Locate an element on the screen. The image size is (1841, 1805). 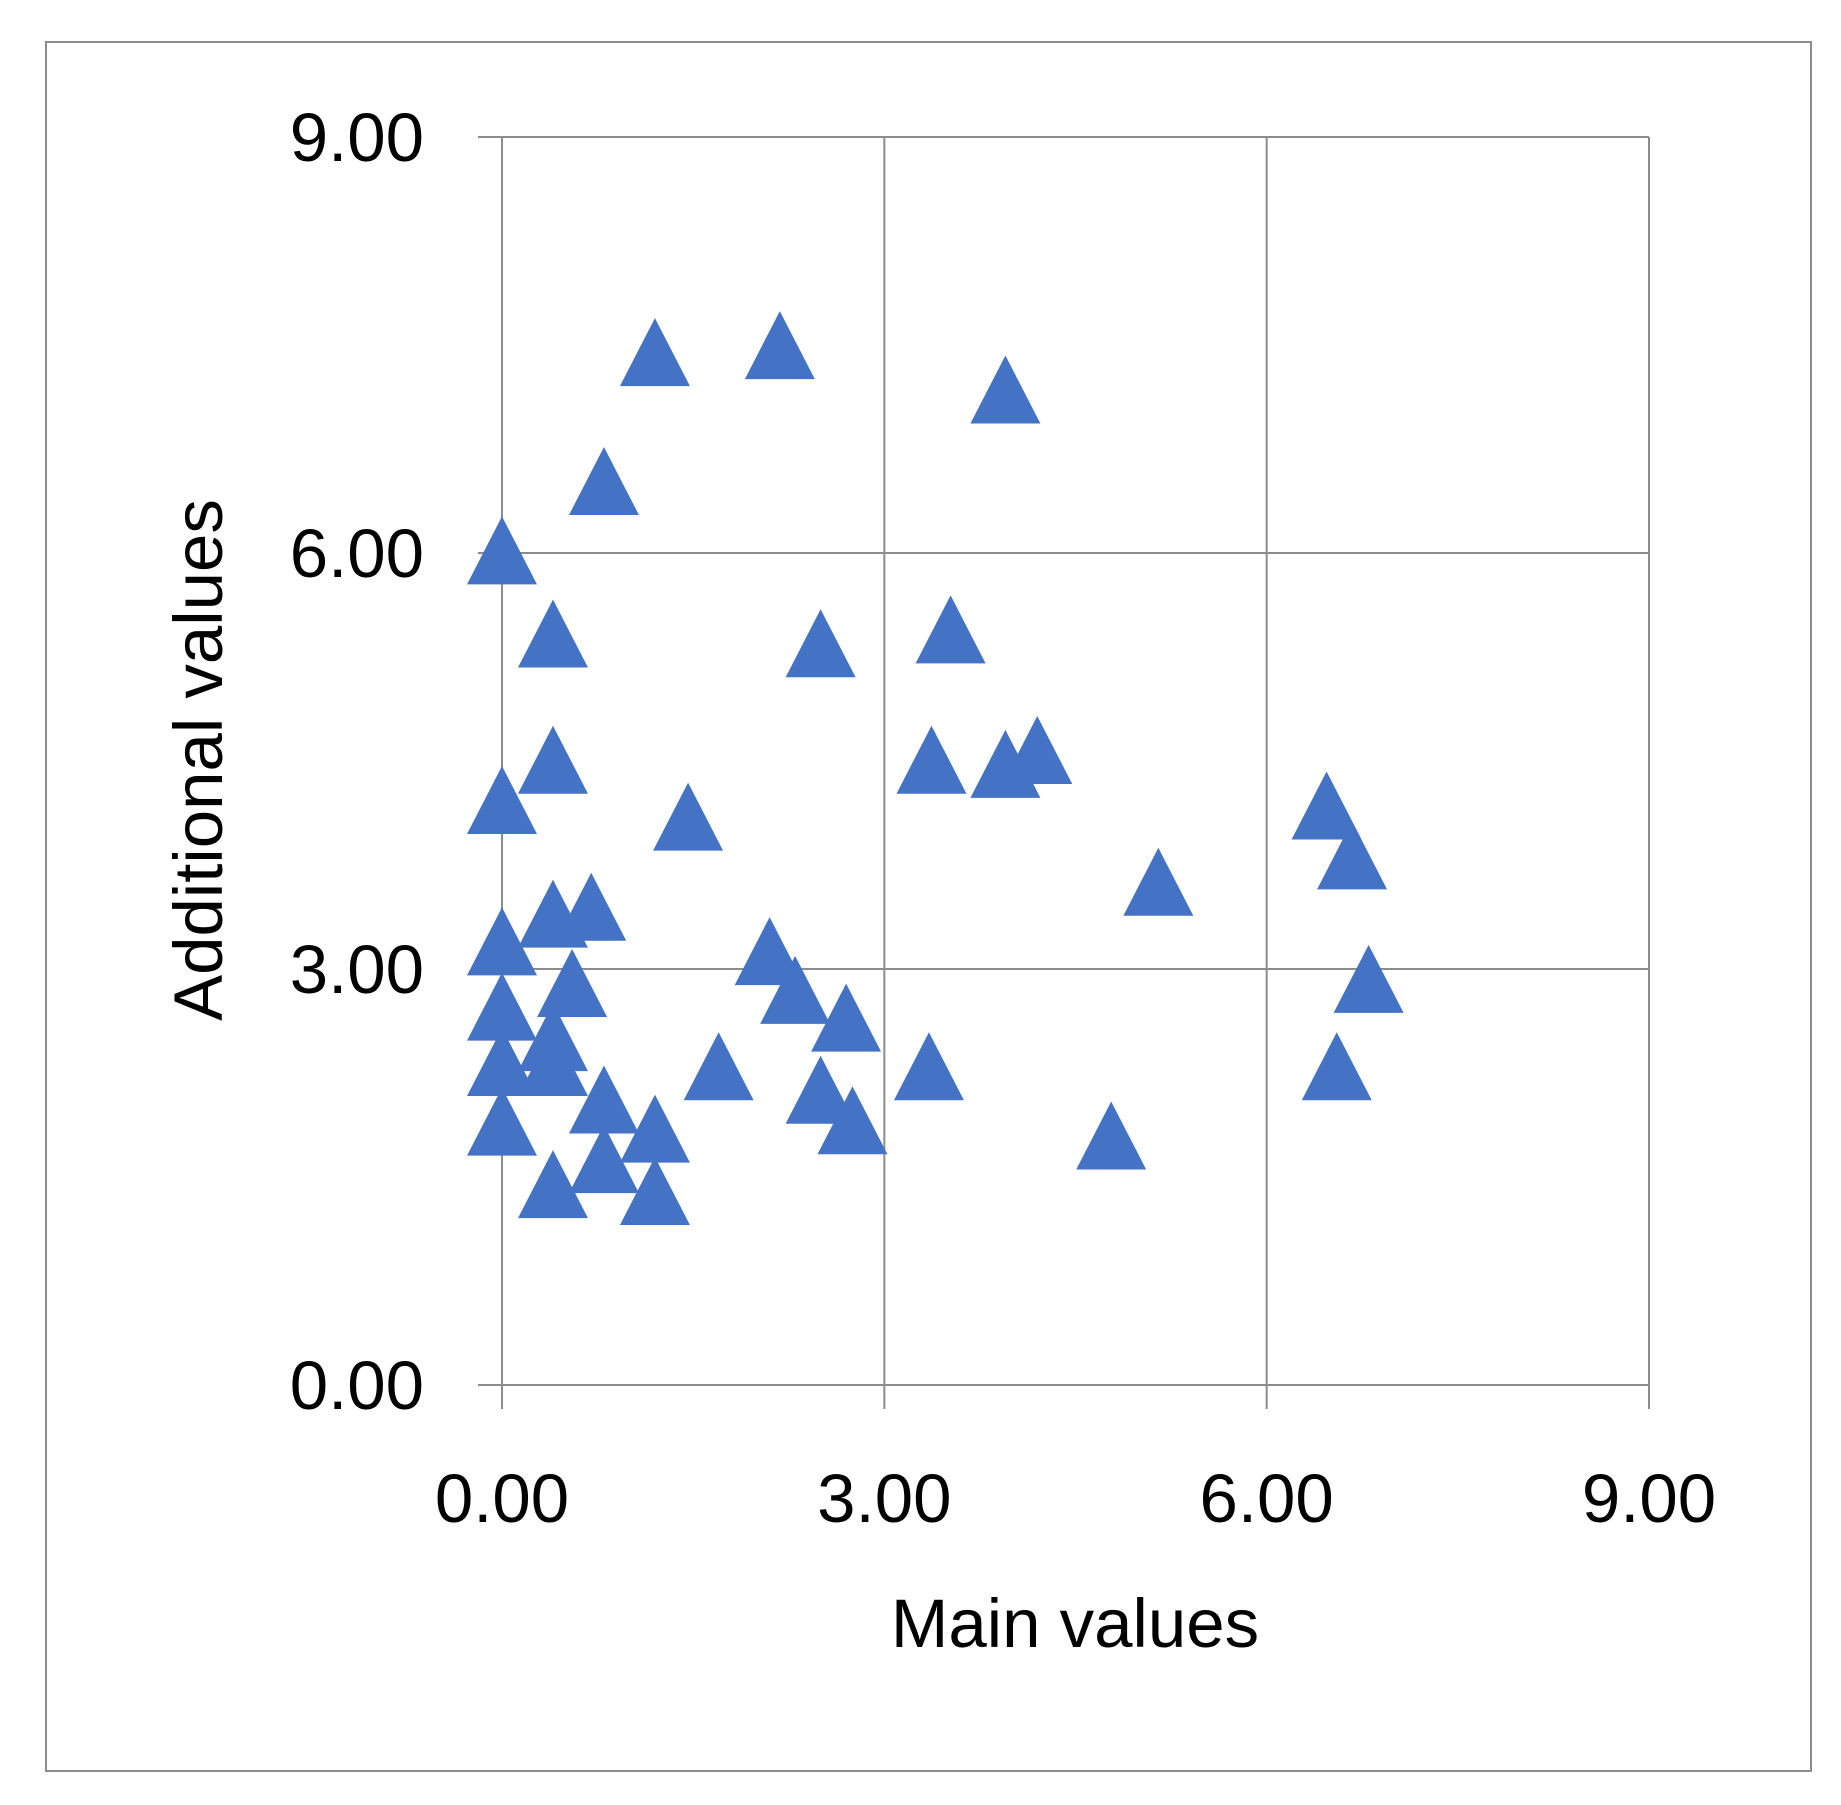
y-axis-tick-labels: 0.00 3.00 6.00 9.00 is located at coordinates (357, 761).